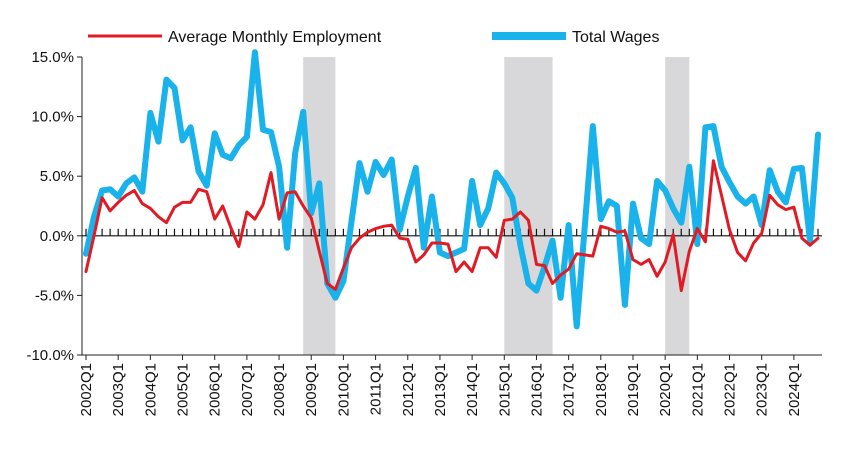 Image resolution: width=850 pixels, height=454 pixels. What do you see at coordinates (279, 389) in the screenshot?
I see `x-tick-label: 2008Q1` at bounding box center [279, 389].